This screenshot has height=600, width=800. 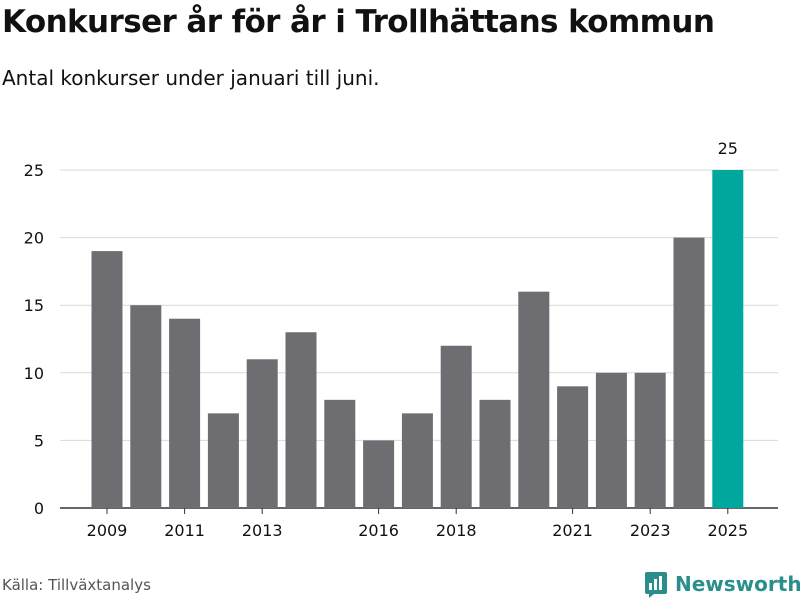 I want to click on brand-name: Newsworthy, so click(x=737, y=584).